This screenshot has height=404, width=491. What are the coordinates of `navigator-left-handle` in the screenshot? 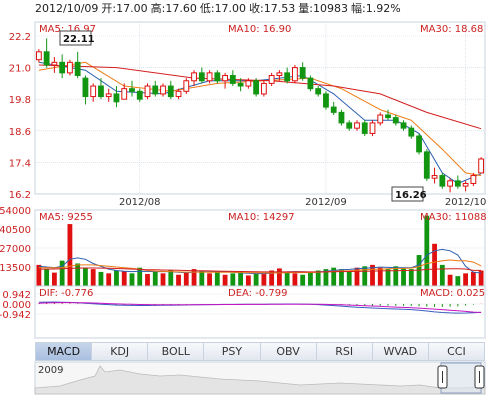 It's located at (442, 377).